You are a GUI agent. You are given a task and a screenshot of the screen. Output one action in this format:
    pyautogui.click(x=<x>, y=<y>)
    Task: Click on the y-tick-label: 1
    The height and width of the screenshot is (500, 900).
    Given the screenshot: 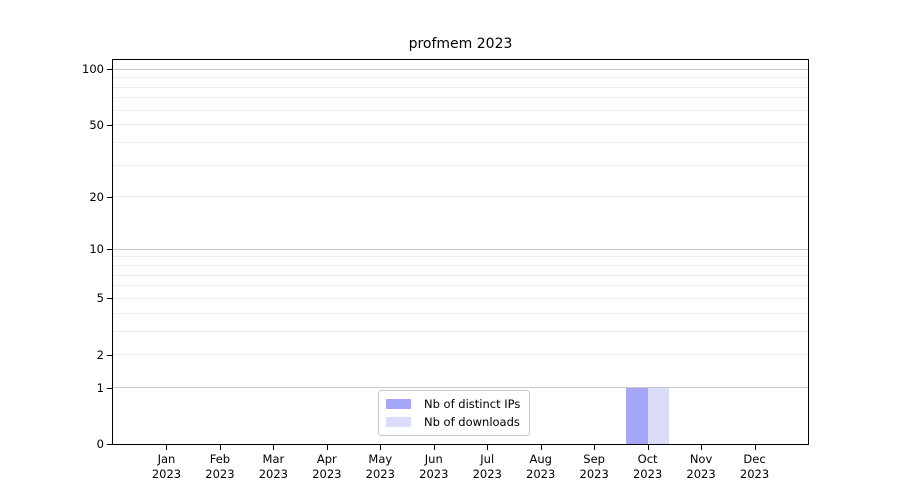 What is the action you would take?
    pyautogui.click(x=100, y=387)
    